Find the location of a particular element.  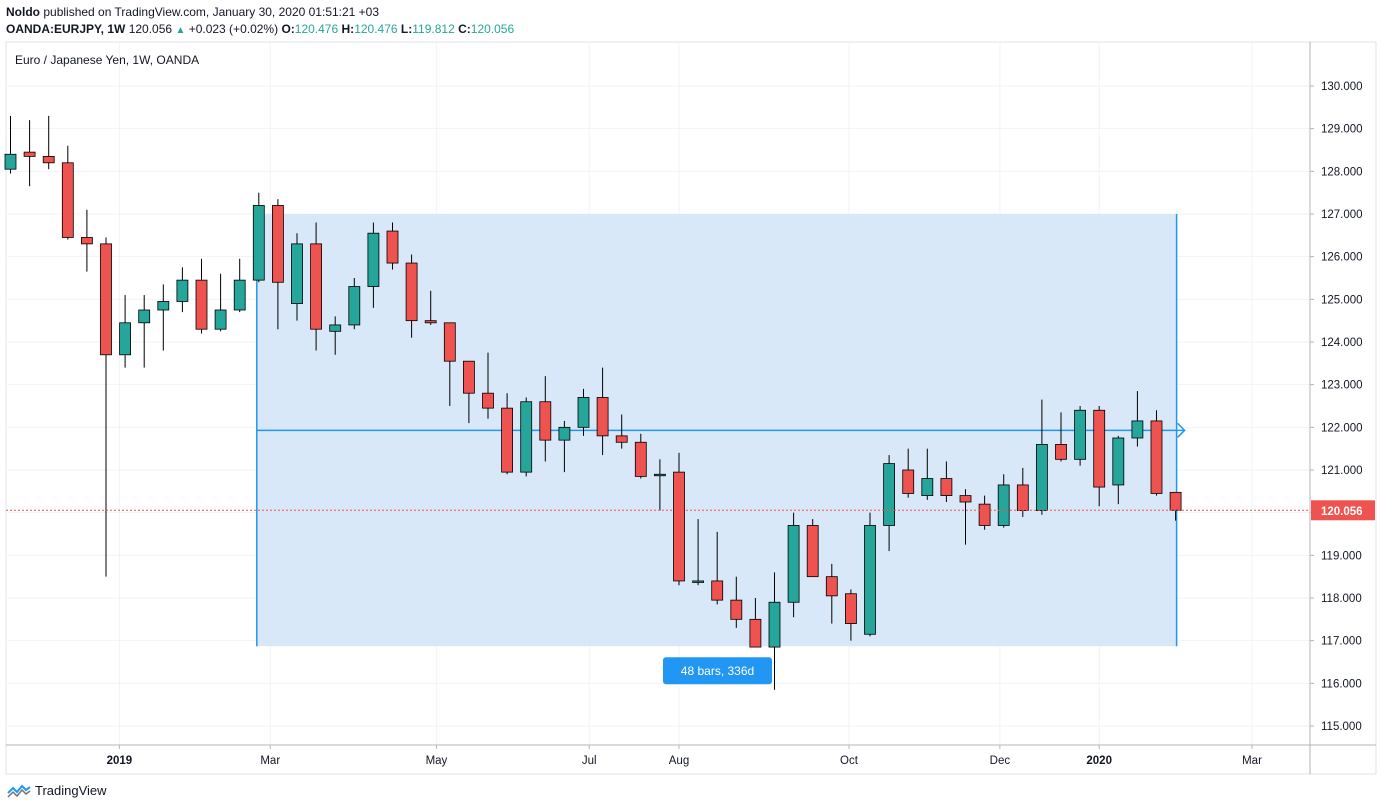

price-tick-label: 125.000 is located at coordinates (1342, 300).